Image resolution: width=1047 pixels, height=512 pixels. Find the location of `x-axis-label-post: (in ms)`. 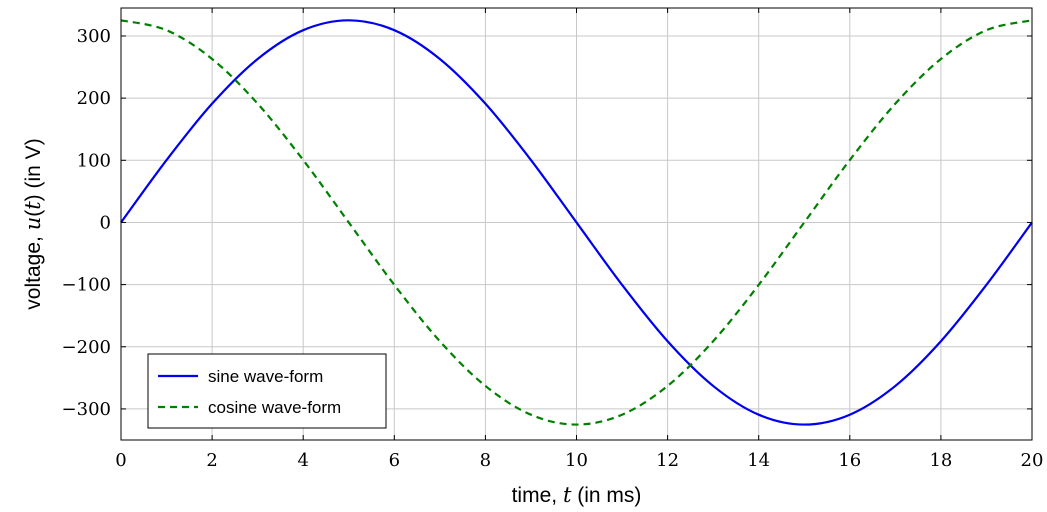

x-axis-label-post: (in ms) is located at coordinates (606, 495).